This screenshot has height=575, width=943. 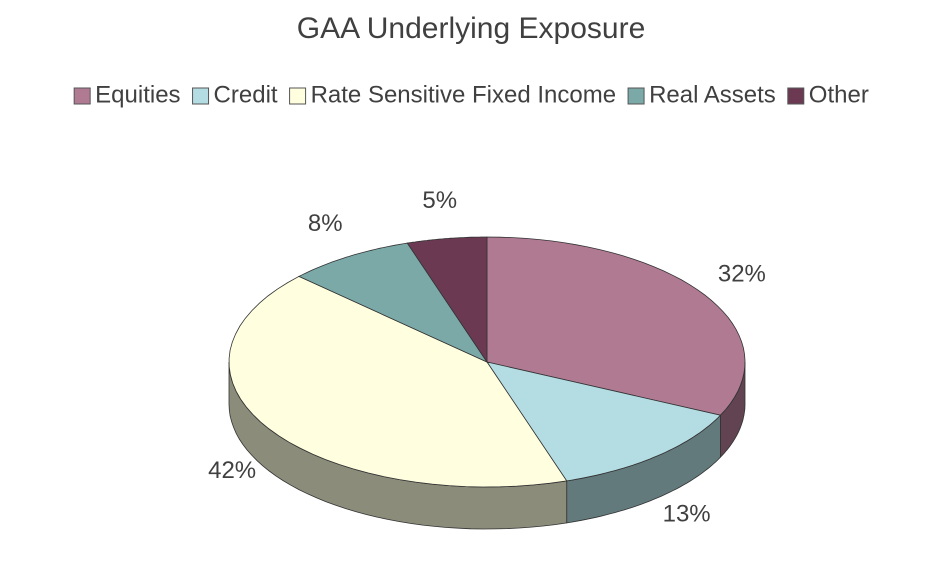 I want to click on data-label: 5%, so click(x=439, y=200).